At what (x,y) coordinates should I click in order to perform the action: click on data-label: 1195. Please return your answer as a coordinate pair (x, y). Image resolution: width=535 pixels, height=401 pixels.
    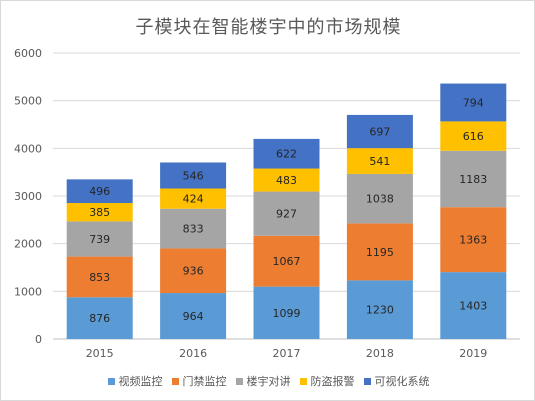
    Looking at the image, I should click on (380, 252).